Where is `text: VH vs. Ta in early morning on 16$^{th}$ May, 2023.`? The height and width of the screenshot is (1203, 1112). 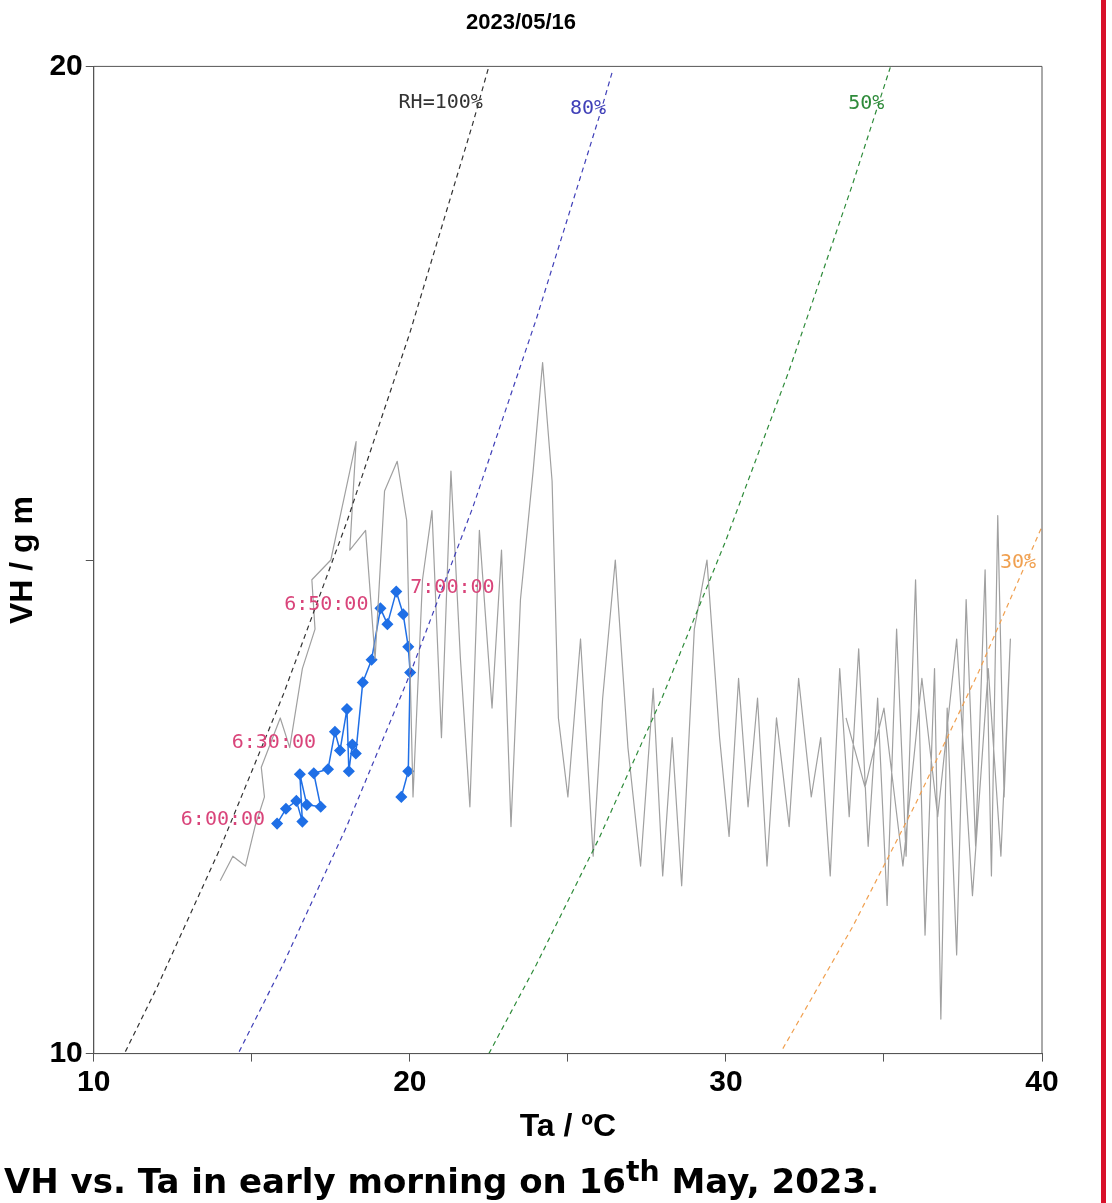
text: VH vs. Ta in early morning on 16$^{th}$ May, 2023. is located at coordinates (442, 1178).